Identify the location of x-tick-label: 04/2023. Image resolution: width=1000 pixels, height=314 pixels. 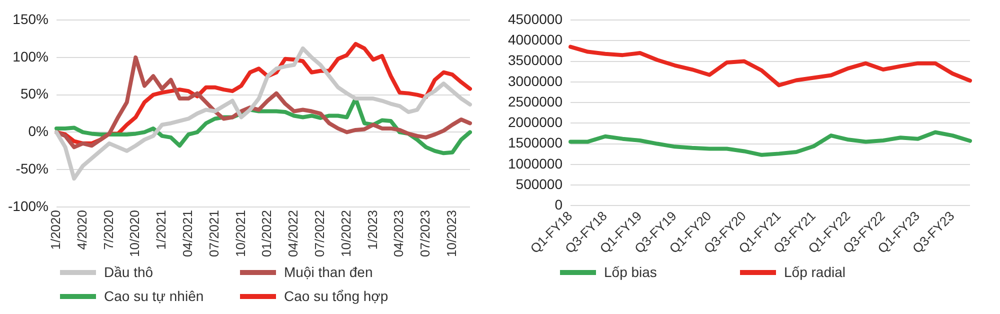
(398, 234).